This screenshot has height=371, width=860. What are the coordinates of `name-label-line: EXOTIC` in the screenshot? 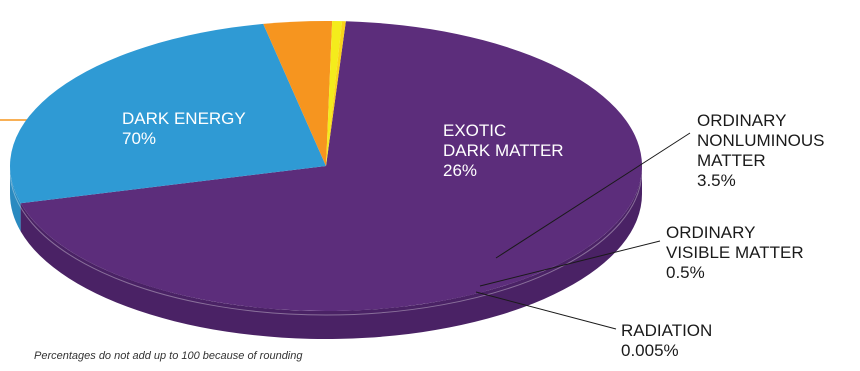 It's located at (474, 130).